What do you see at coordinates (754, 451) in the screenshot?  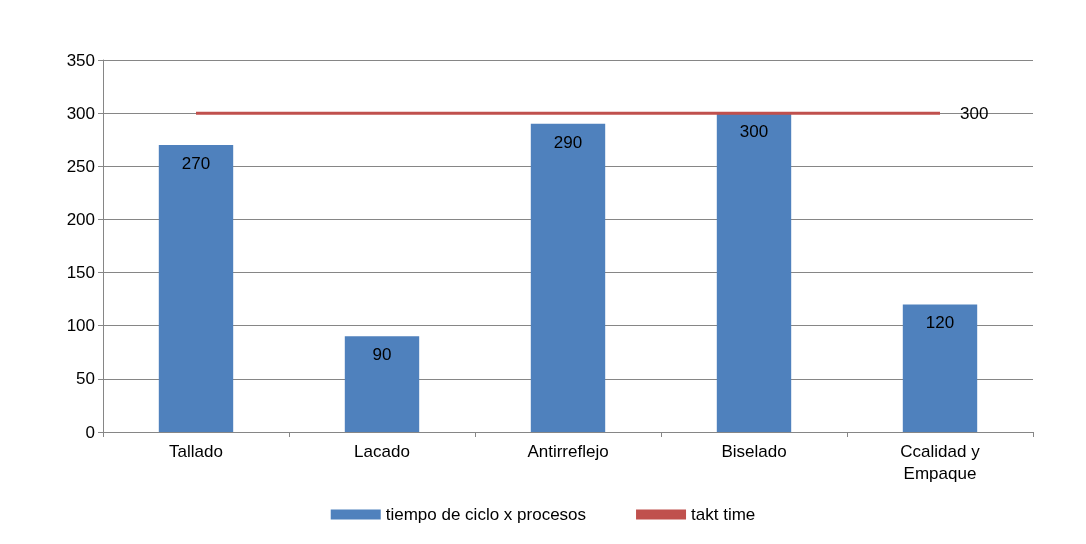 I see `x-tick-label: Biselado` at bounding box center [754, 451].